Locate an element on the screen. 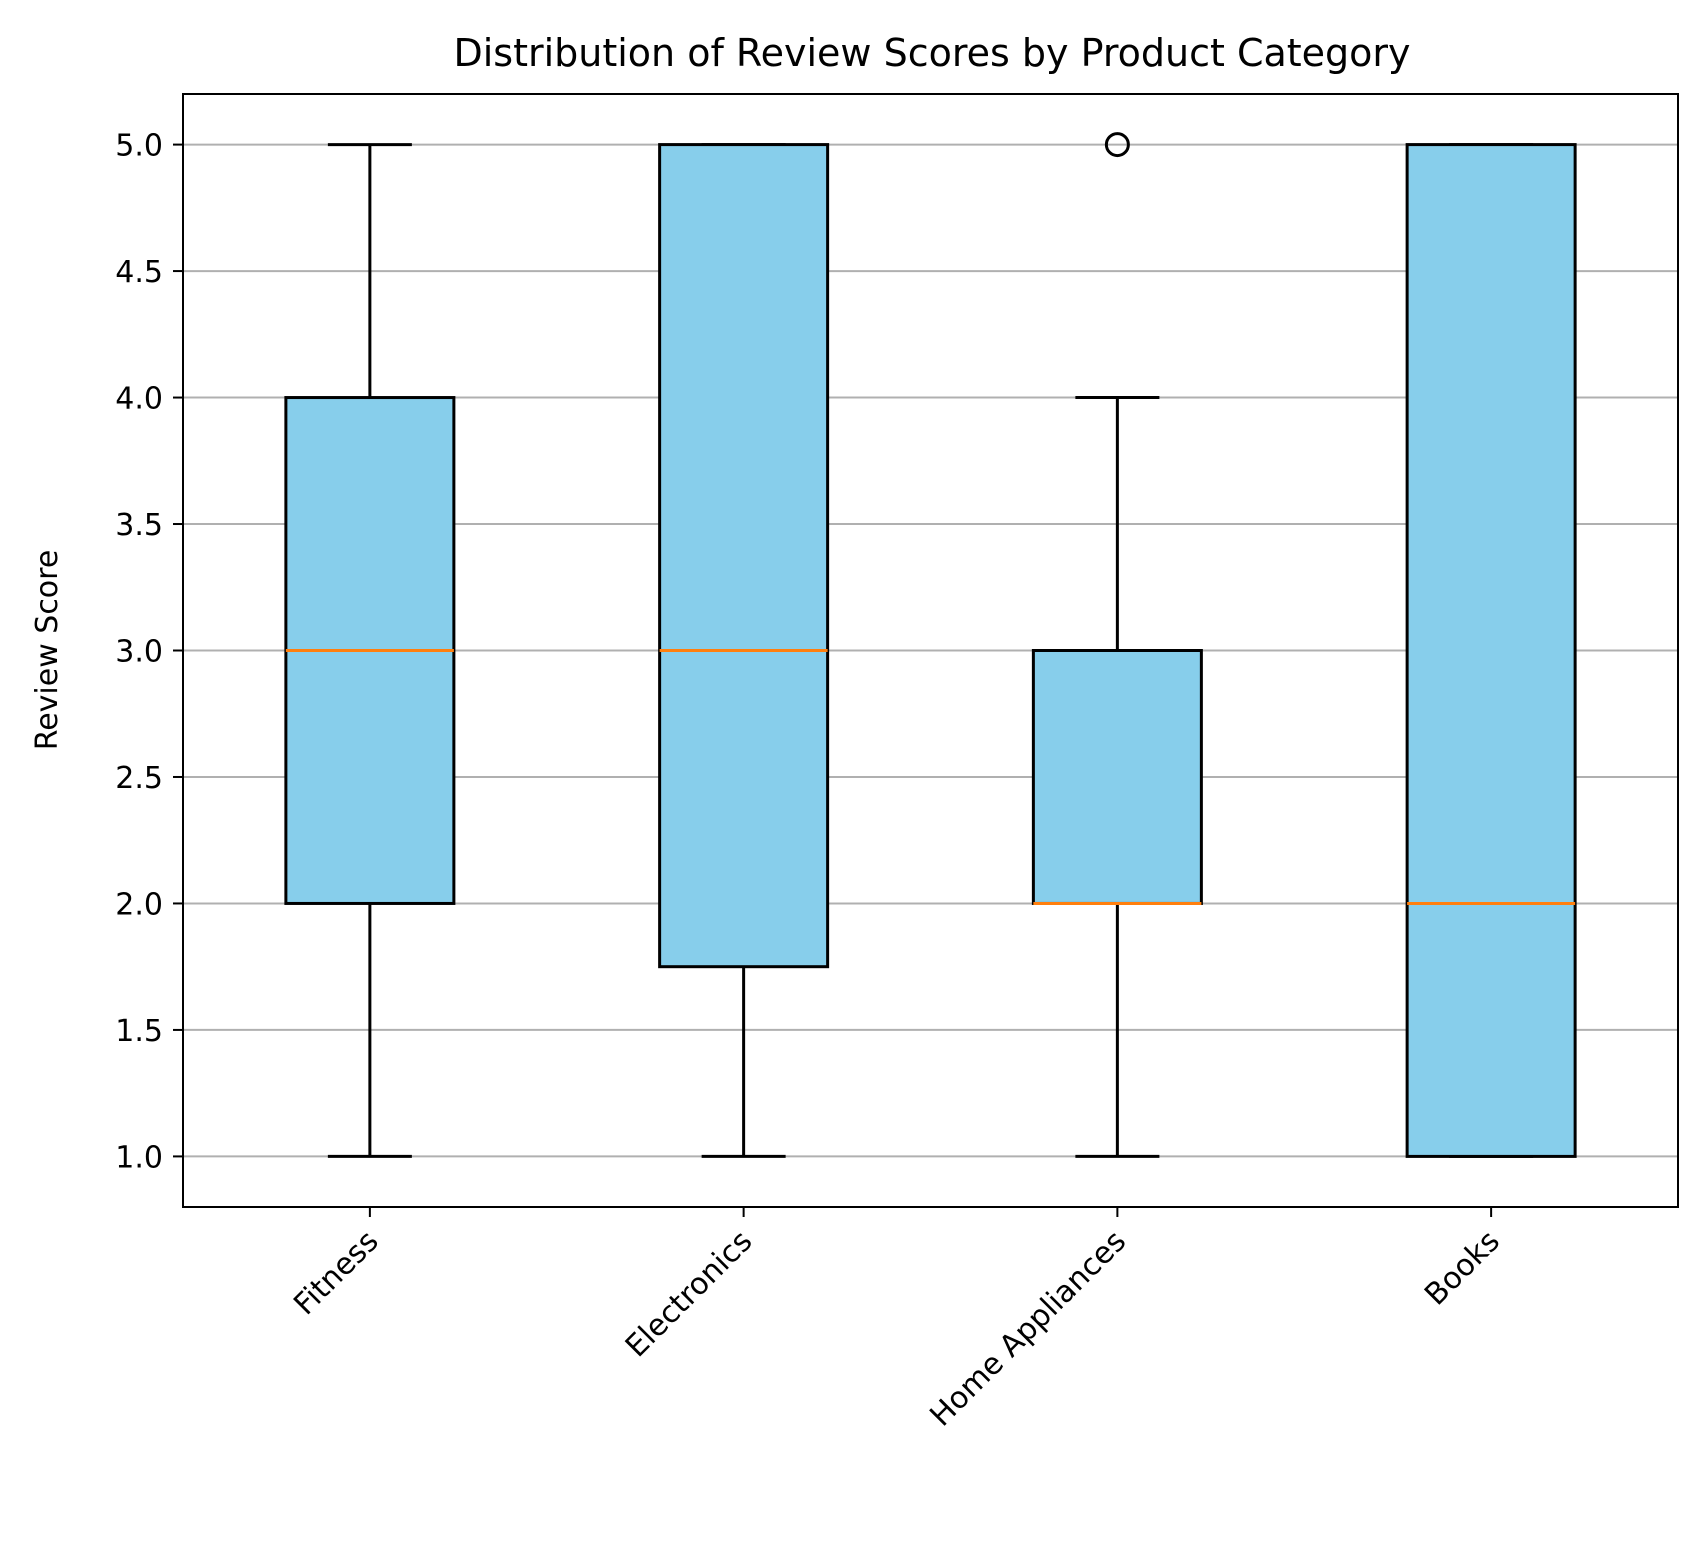 The height and width of the screenshot is (1545, 1700). y-tick-label: 2.5 is located at coordinates (139, 778).